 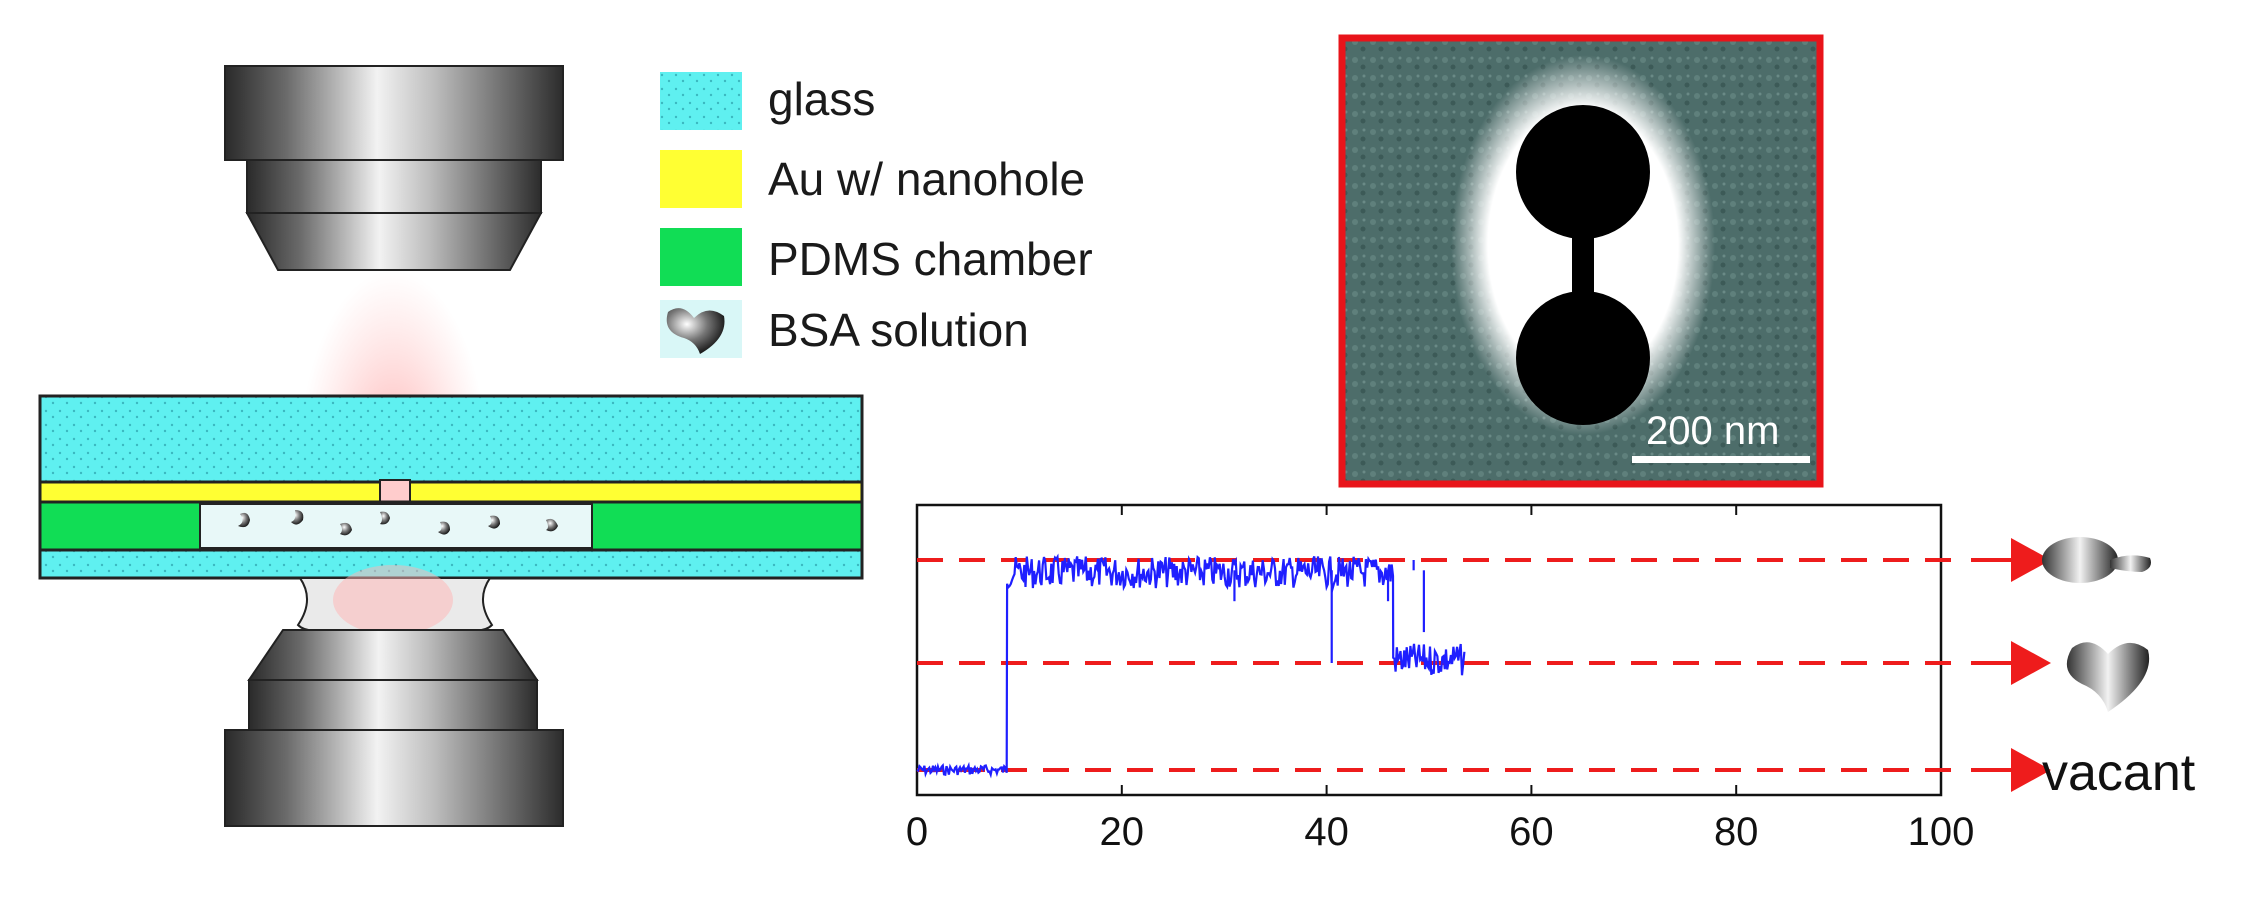 What do you see at coordinates (2119, 773) in the screenshot?
I see `vacant-label: vacant` at bounding box center [2119, 773].